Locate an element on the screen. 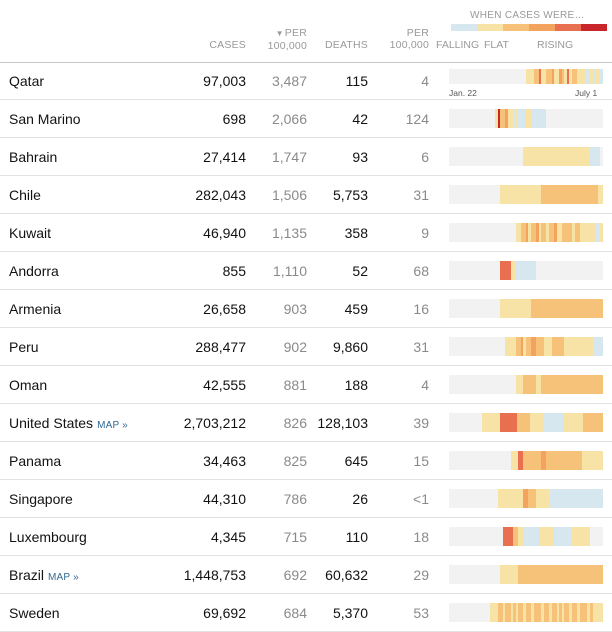  table-row: Chile 282,043 1,506 5,753 31 is located at coordinates (306, 195).